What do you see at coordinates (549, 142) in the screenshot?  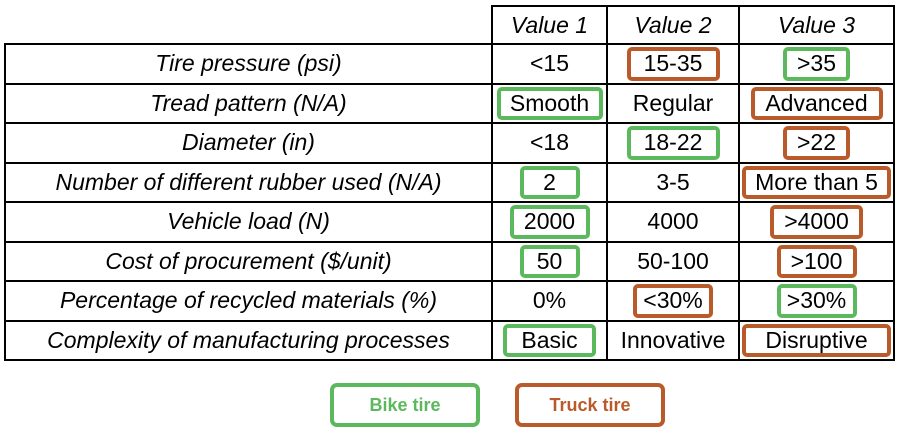 I see `row-value-1: <18` at bounding box center [549, 142].